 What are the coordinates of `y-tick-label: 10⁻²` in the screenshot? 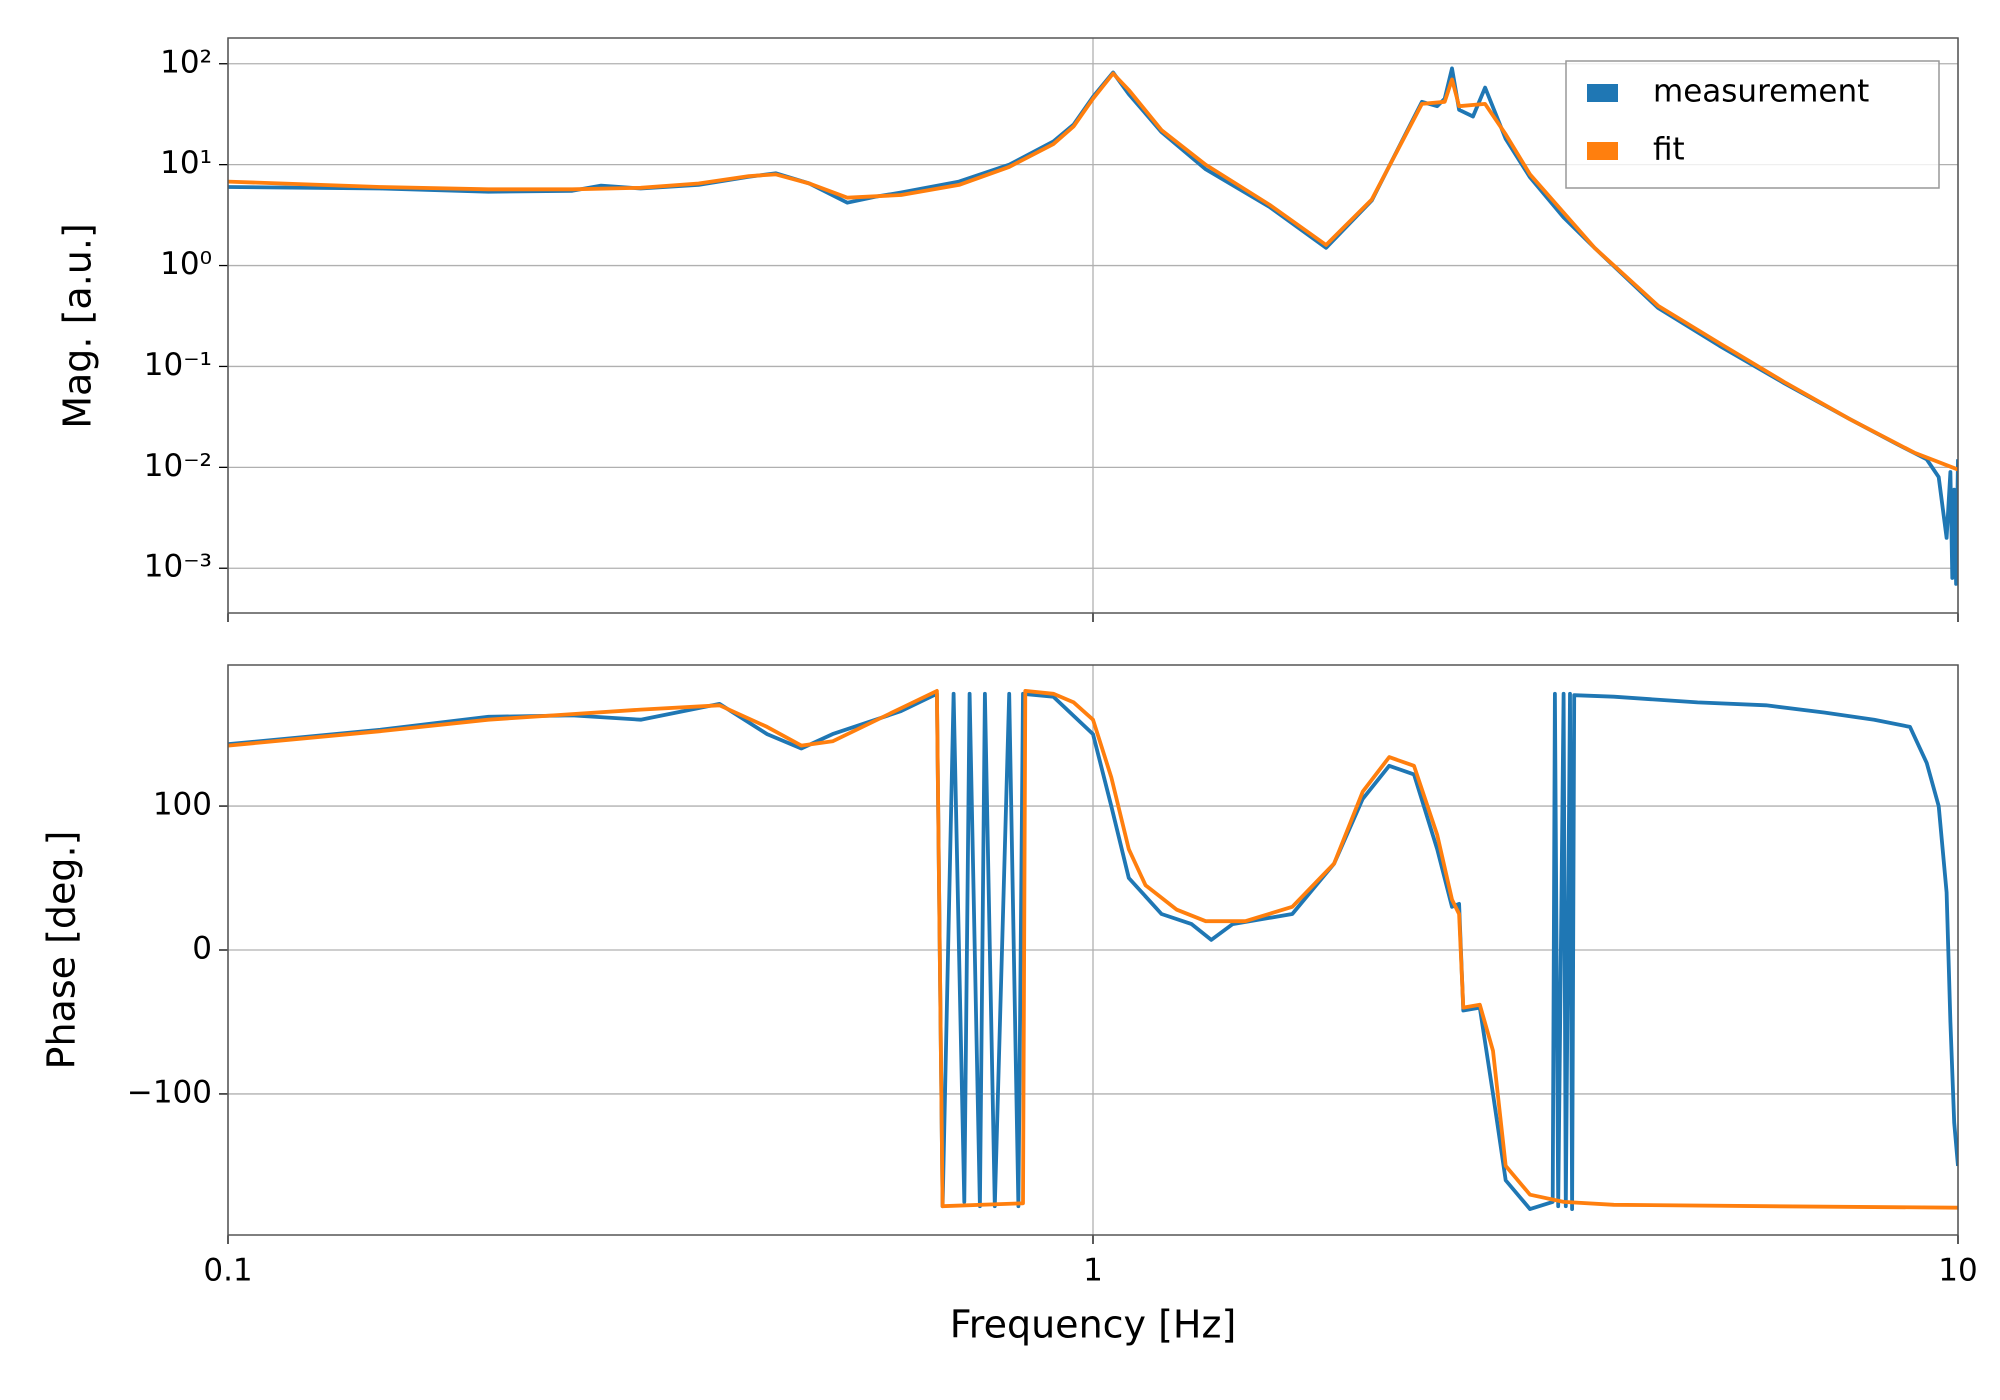 It's located at (178, 466).